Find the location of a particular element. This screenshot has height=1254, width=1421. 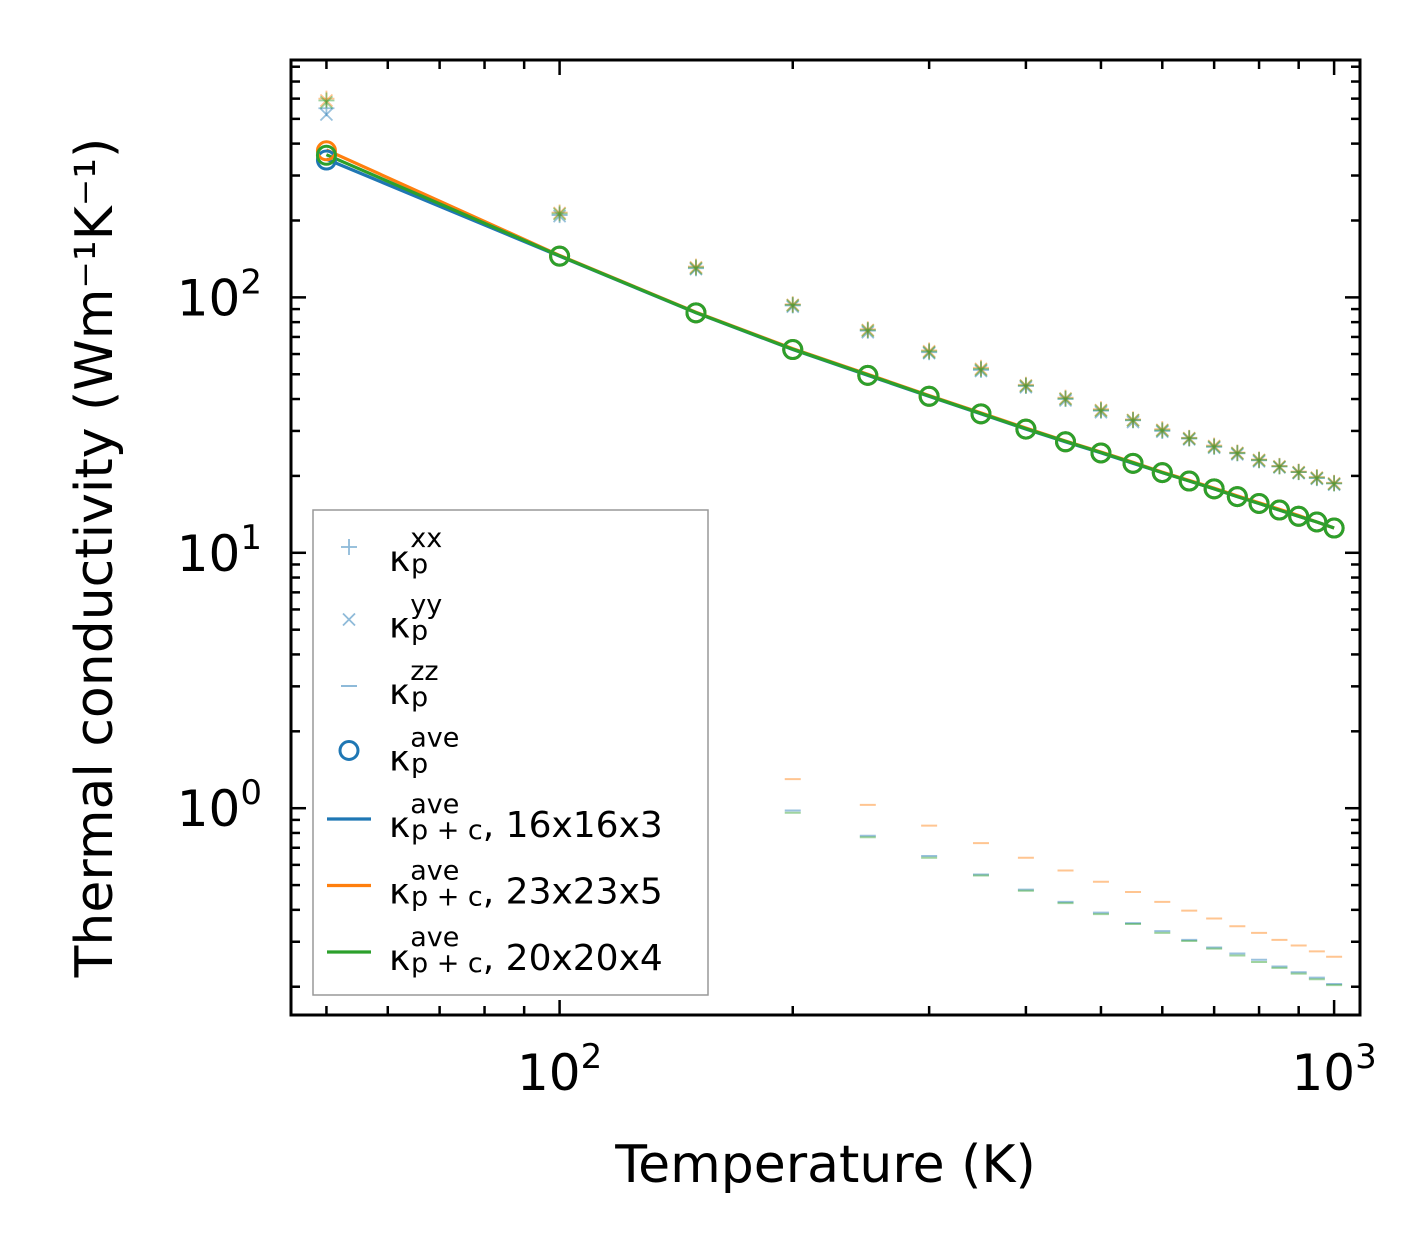

legend-entry: κave p + c, 23x23x5 is located at coordinates (495, 884).